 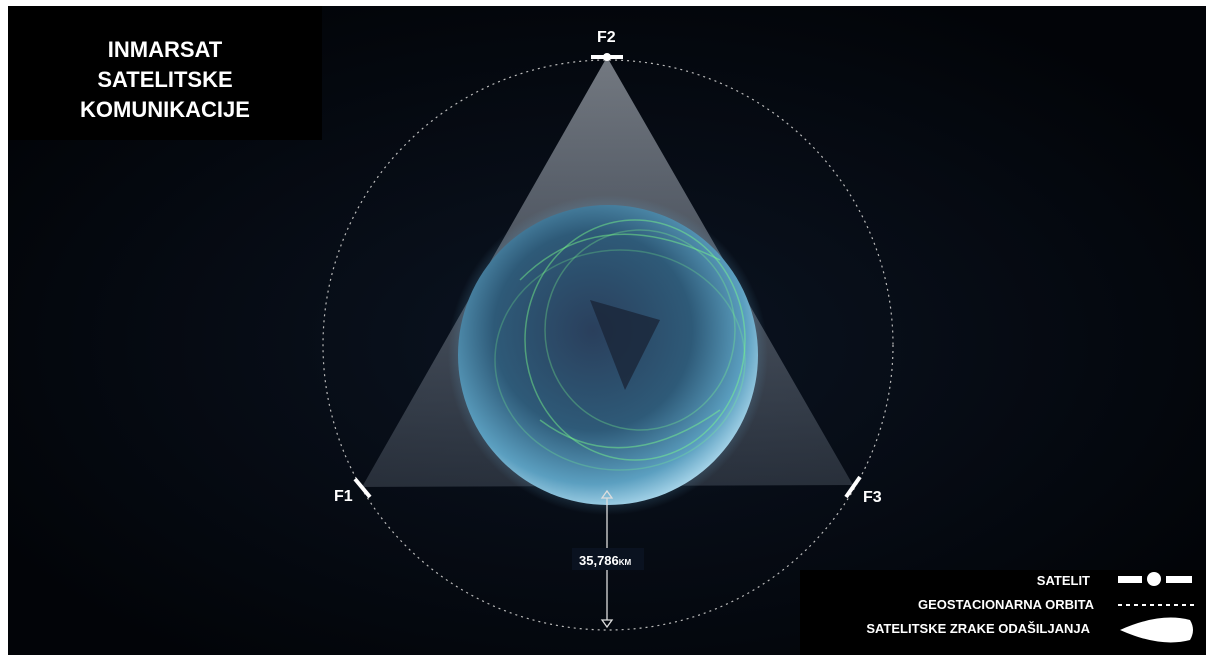 What do you see at coordinates (606, 37) in the screenshot?
I see `satellite-label: F2` at bounding box center [606, 37].